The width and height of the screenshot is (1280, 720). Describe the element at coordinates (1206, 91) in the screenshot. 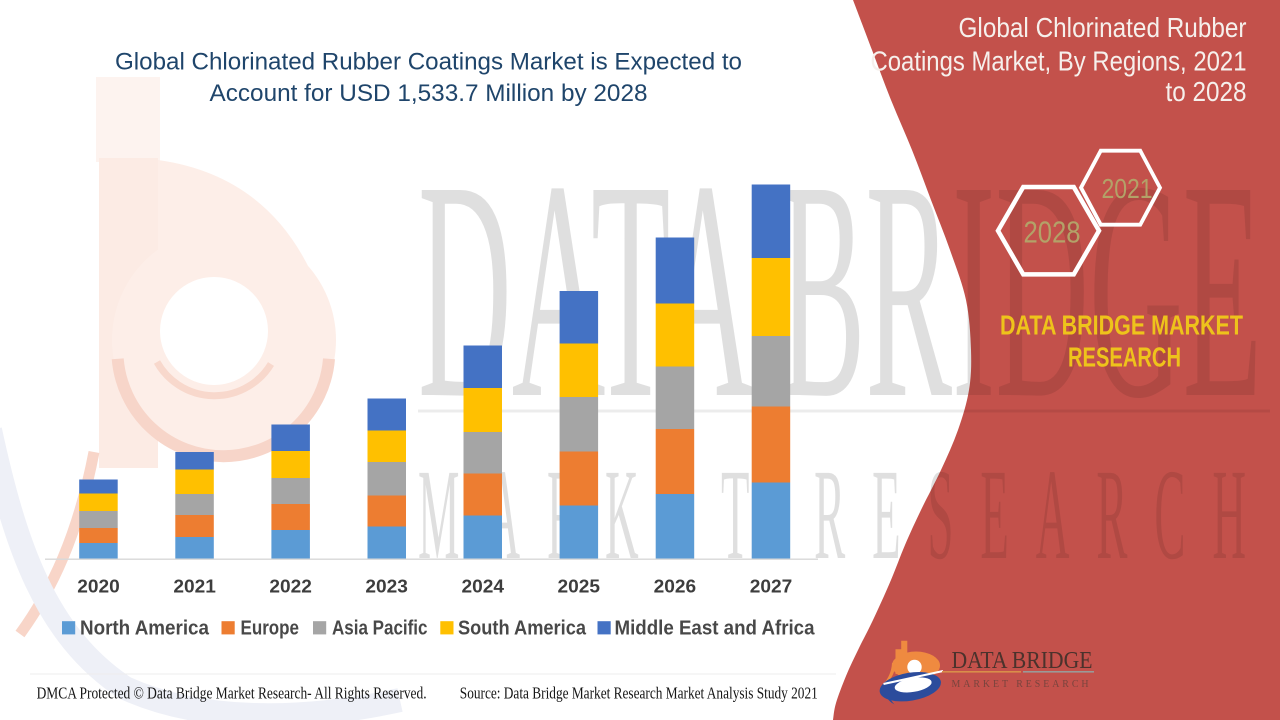

I see `svg-text: to 2028` at that location.